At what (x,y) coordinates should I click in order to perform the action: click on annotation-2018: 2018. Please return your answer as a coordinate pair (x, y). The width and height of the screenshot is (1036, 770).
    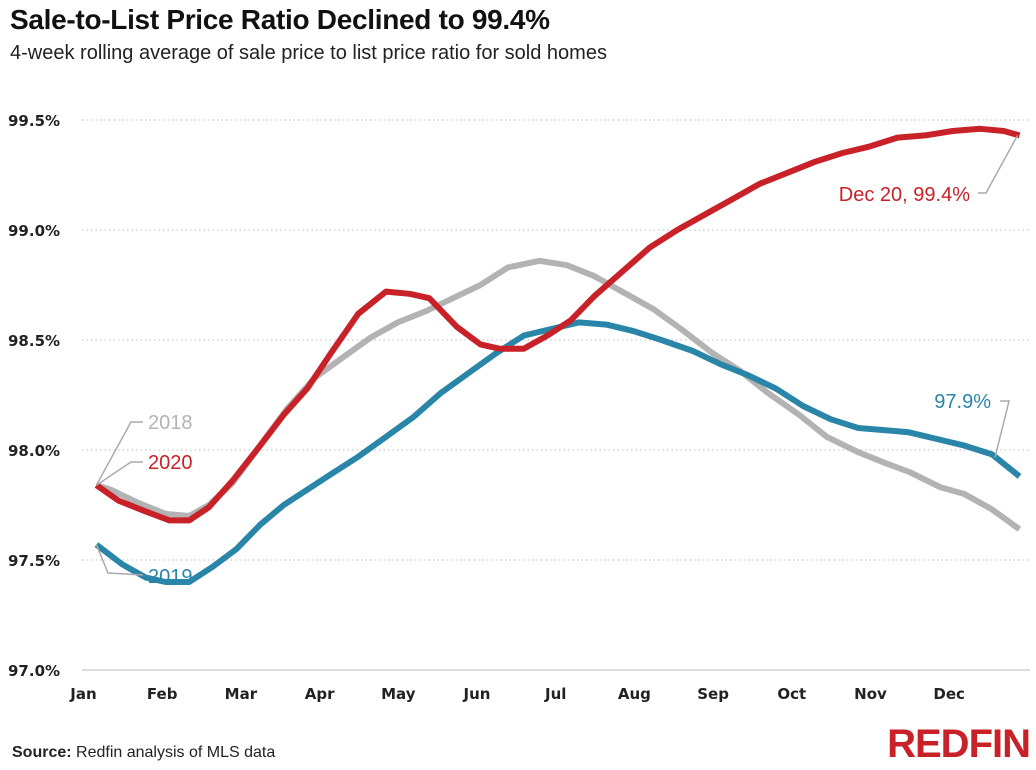
    Looking at the image, I should click on (170, 423).